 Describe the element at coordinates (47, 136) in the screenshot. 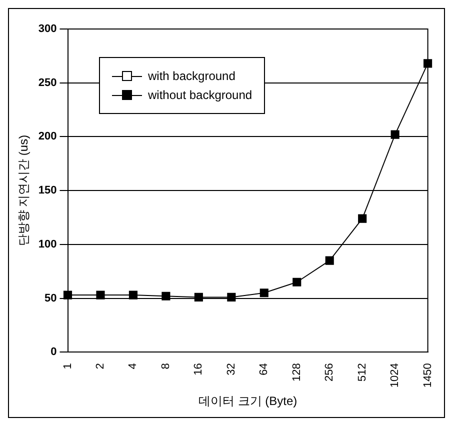

I see `y-tick-label: 200` at that location.